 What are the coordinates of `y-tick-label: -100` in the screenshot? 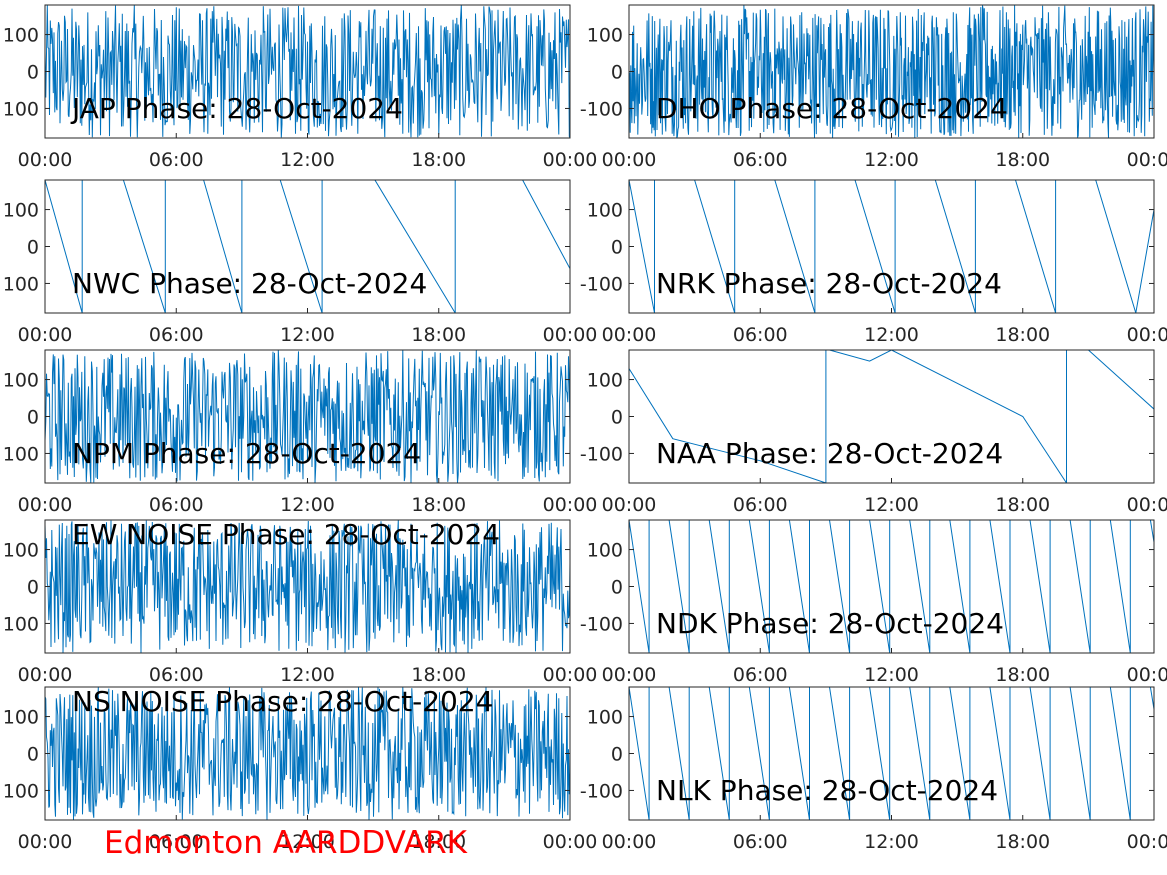 It's located at (601, 791).